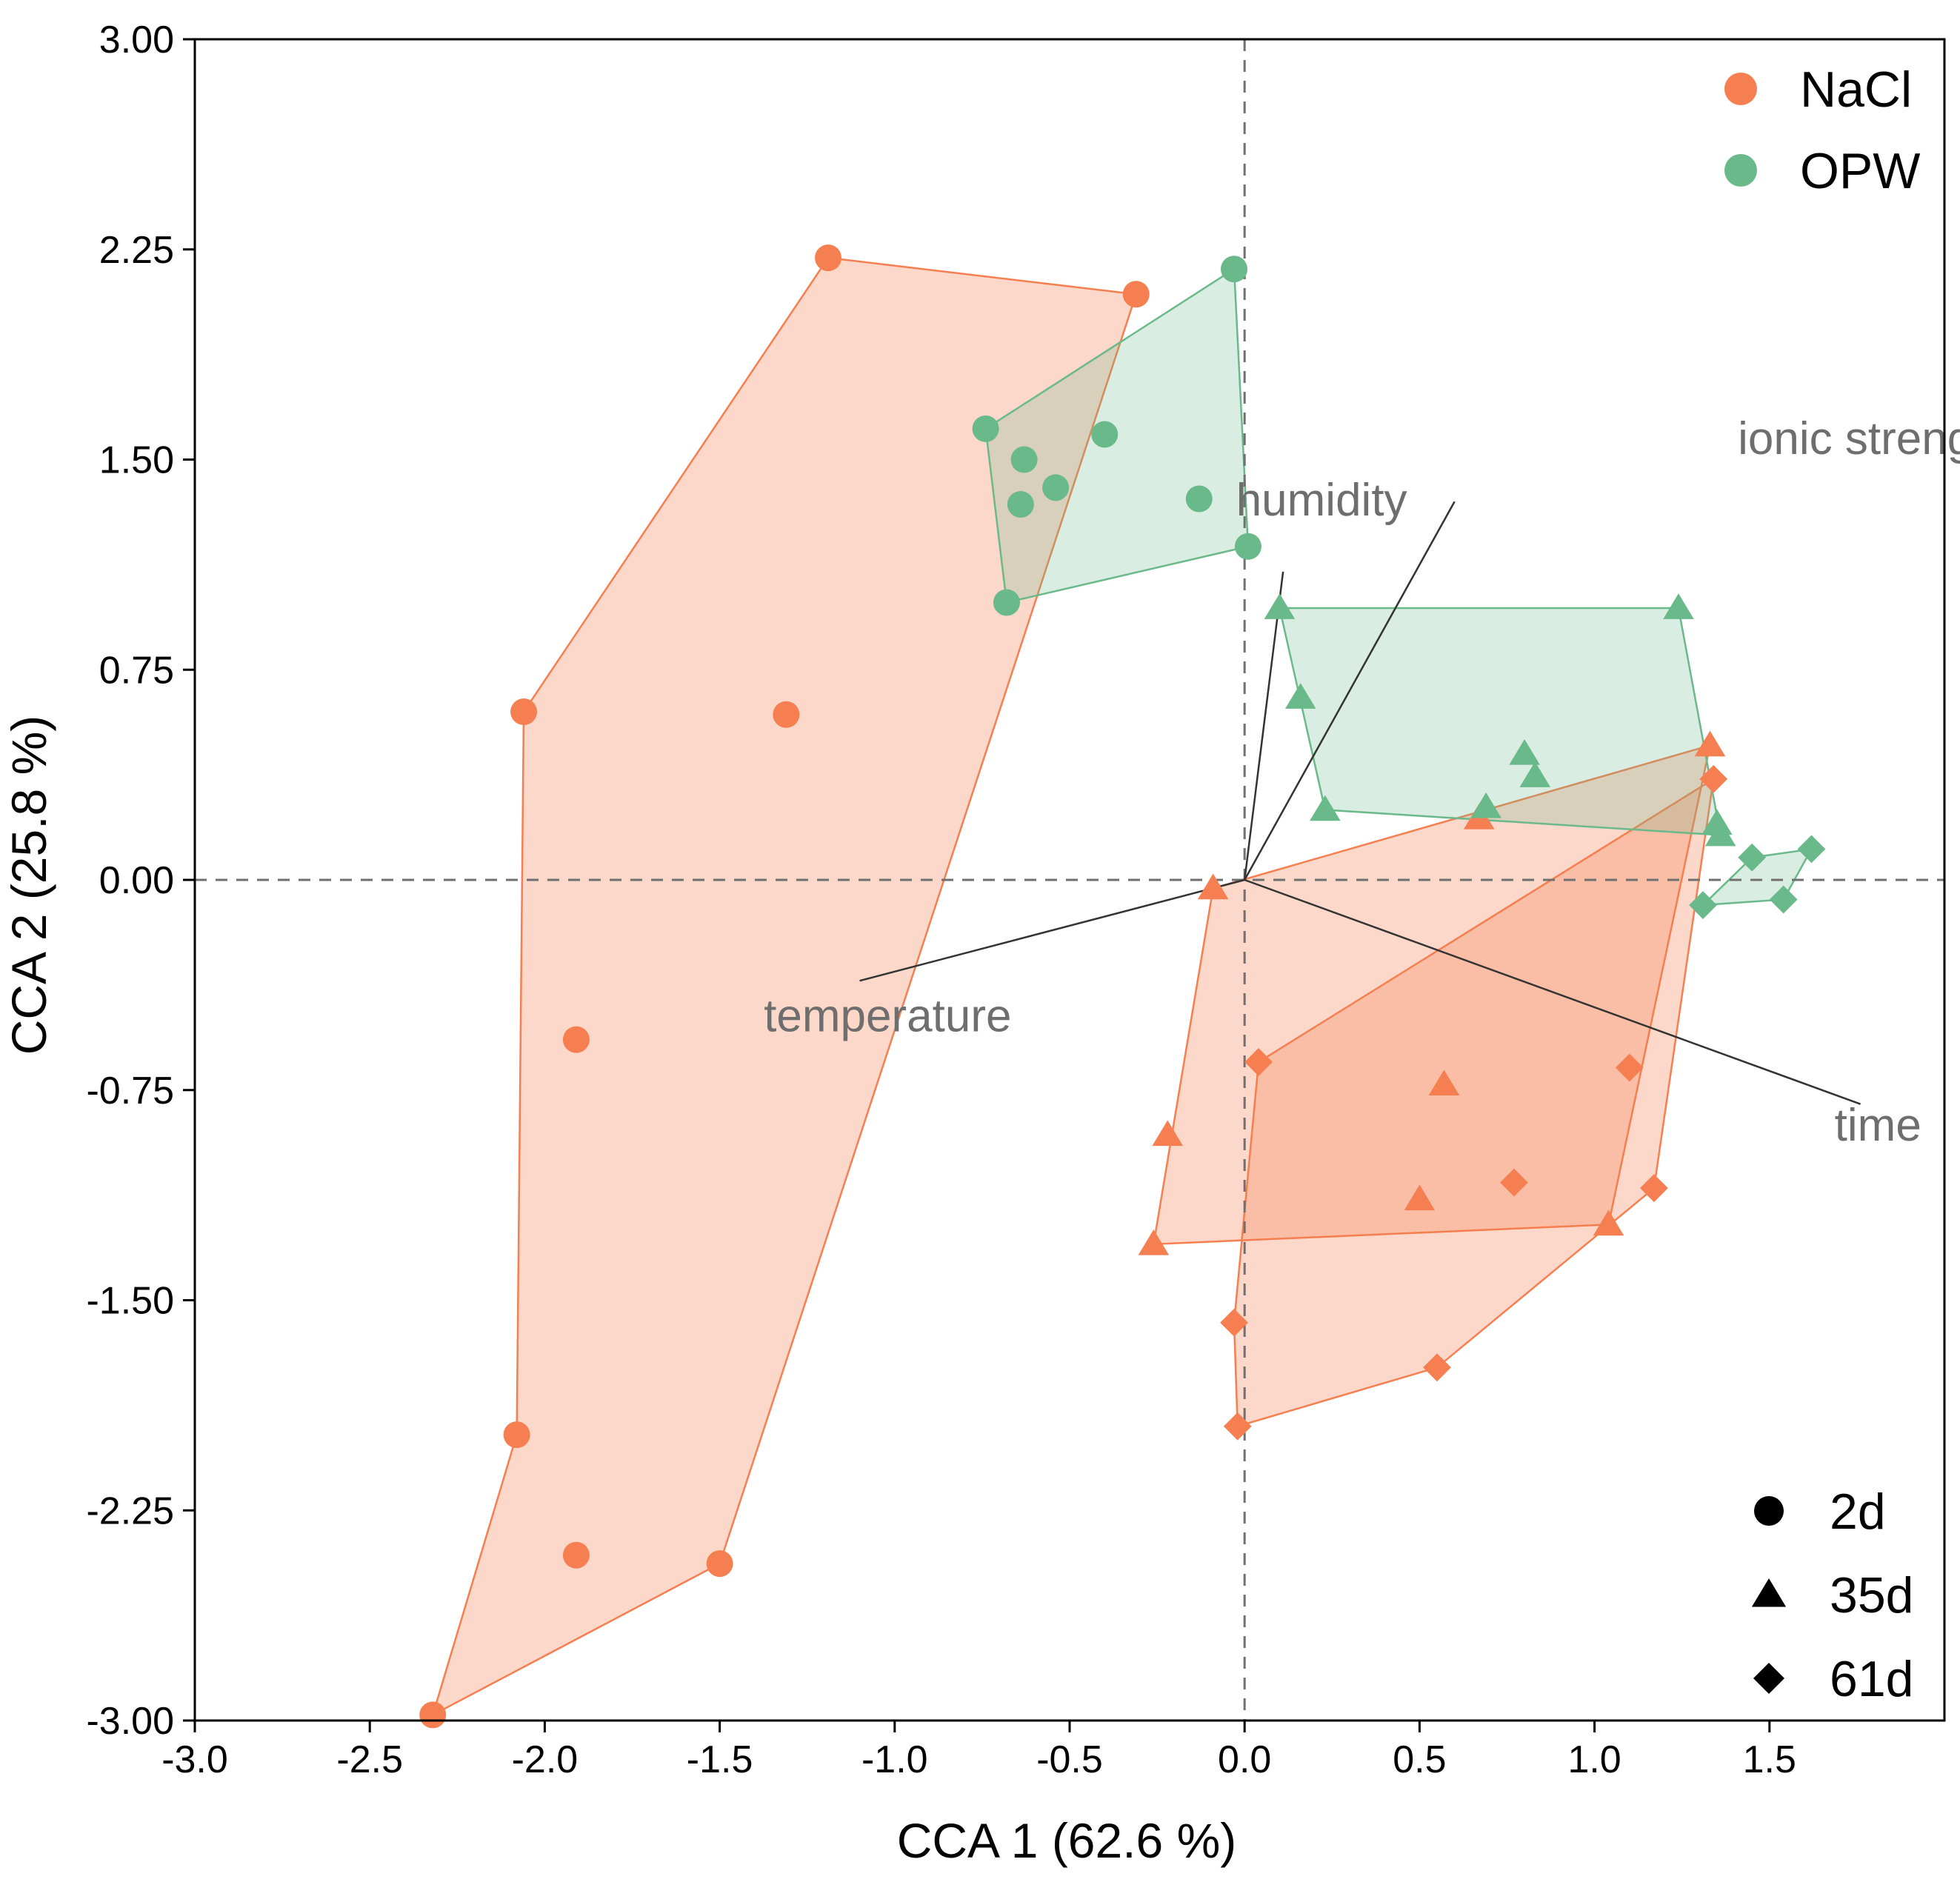 The height and width of the screenshot is (1882, 1960). I want to click on legend-35d-label: 35d, so click(1871, 1596).